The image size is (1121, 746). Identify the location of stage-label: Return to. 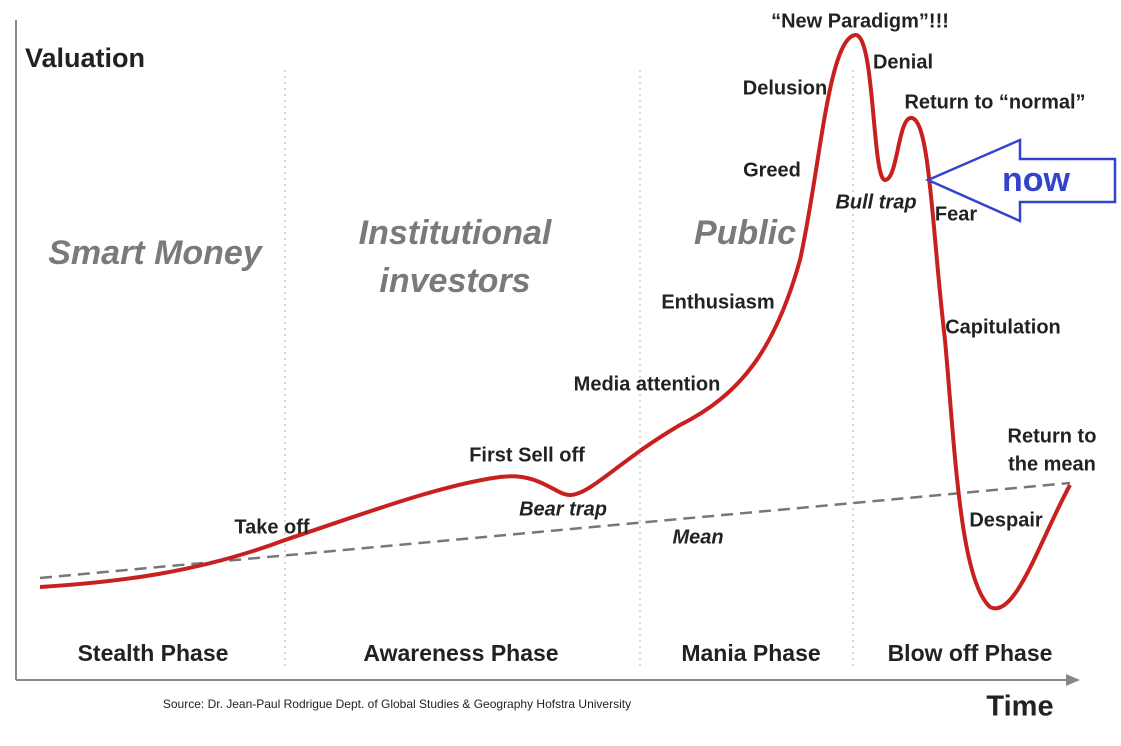
(1052, 436).